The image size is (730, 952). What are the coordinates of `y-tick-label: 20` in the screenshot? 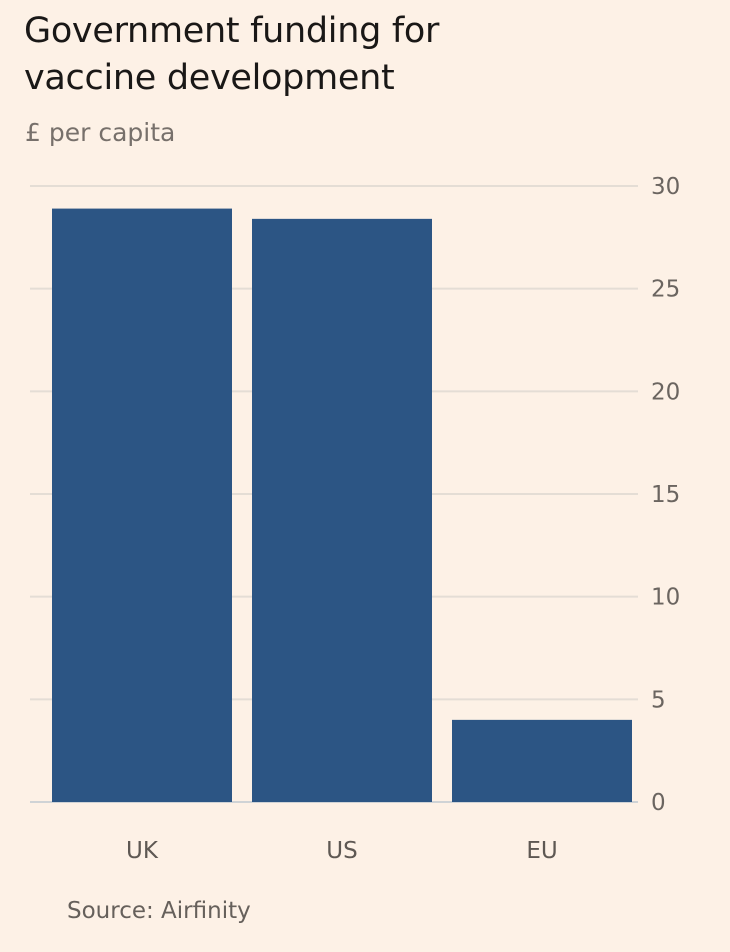 It's located at (665, 392).